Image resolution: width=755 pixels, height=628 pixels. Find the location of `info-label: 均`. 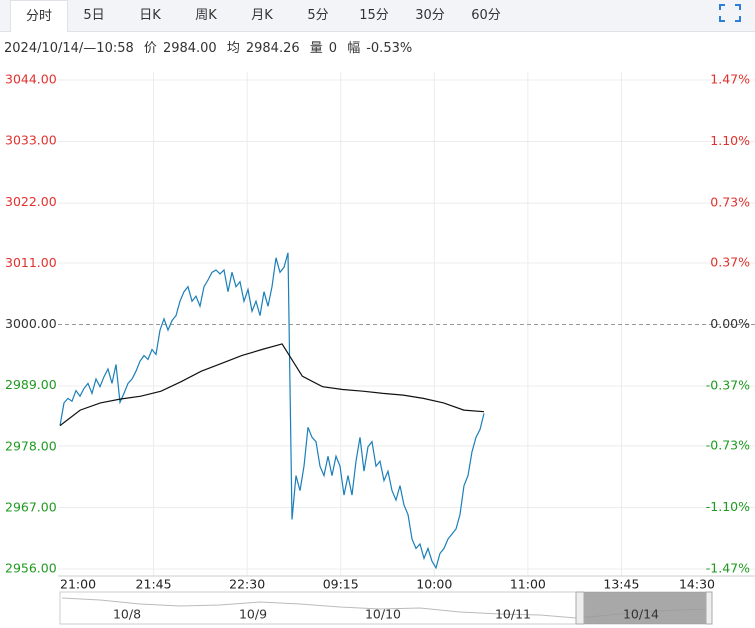

info-label: 均 is located at coordinates (233, 48).